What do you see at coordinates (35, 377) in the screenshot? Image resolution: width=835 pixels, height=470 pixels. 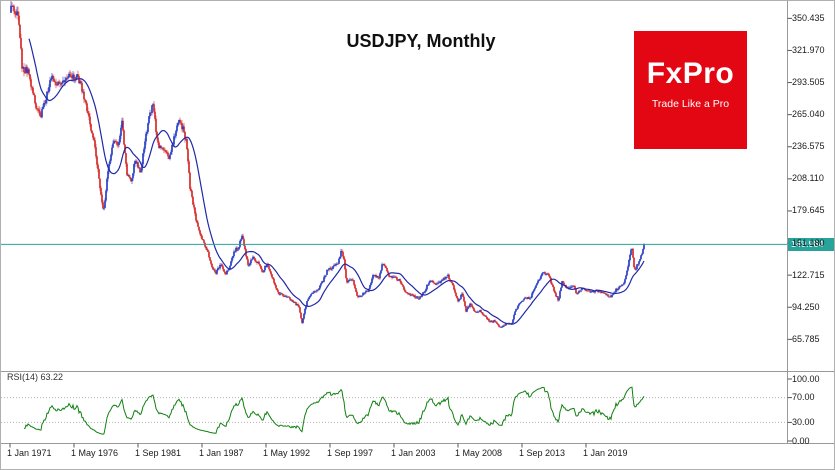 I see `rsi-indicator-label: RSI(14) 63.22` at bounding box center [35, 377].